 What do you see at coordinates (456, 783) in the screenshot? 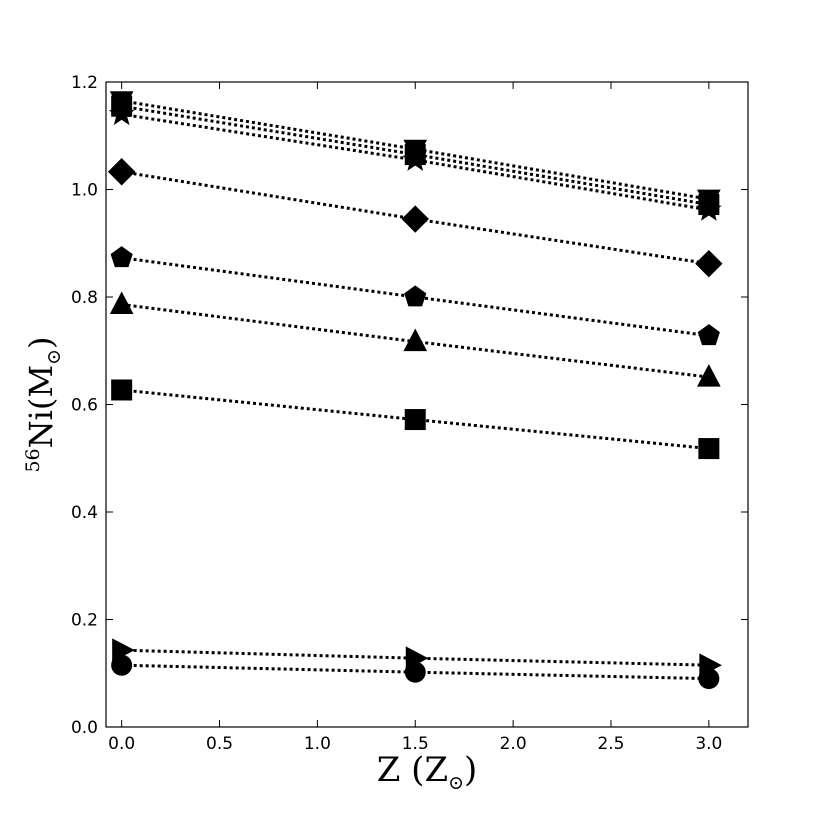
I see `x-axis-label-sub: ⊙` at bounding box center [456, 783].